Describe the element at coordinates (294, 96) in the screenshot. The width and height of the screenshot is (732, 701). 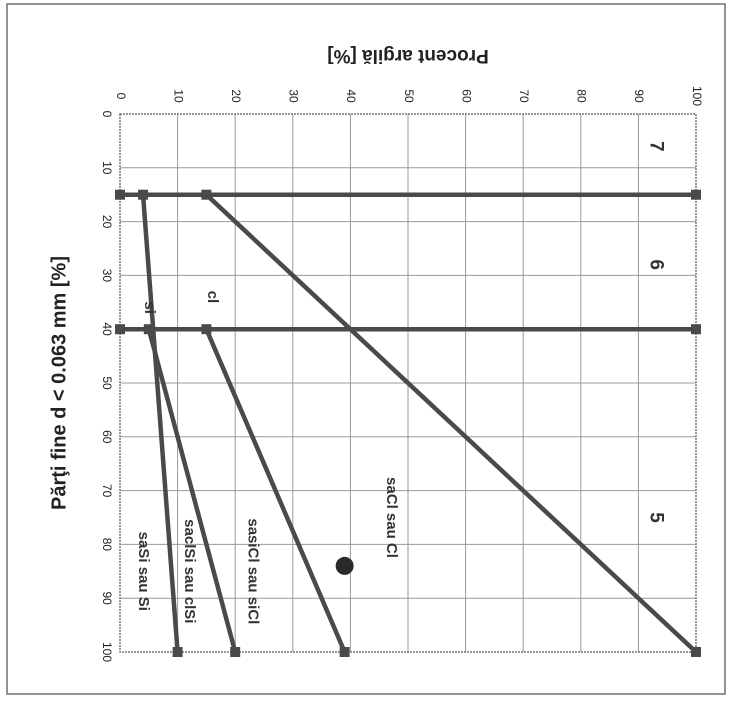
I see `y-tick-label: 30` at that location.